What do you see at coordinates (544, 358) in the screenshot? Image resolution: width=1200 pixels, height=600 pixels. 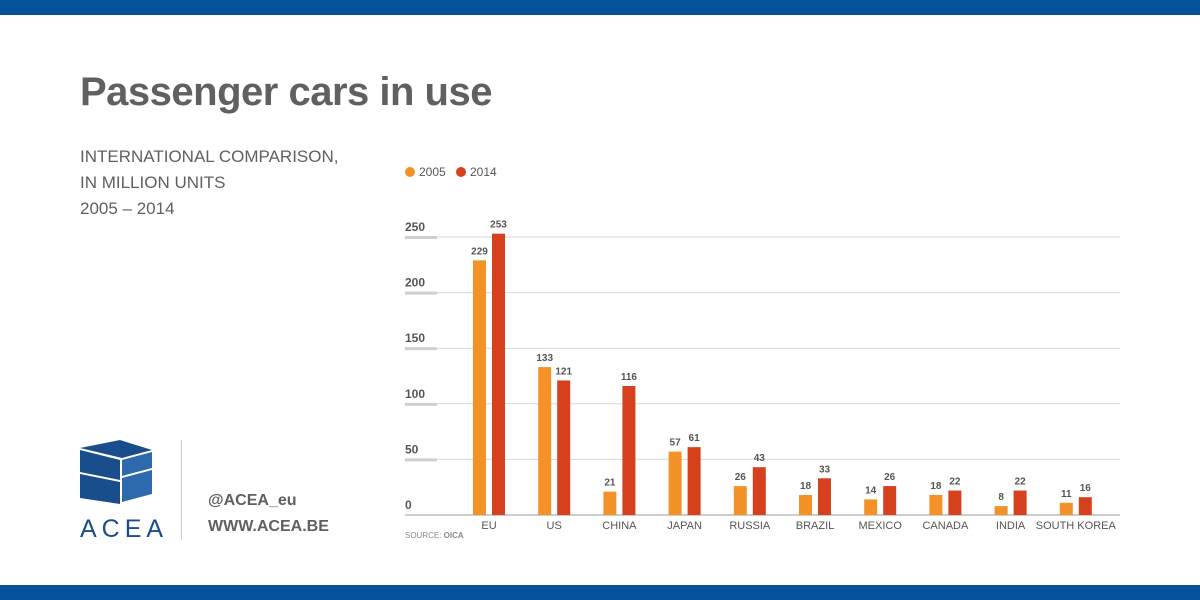 I see `value-label-2005-us: 133` at bounding box center [544, 358].